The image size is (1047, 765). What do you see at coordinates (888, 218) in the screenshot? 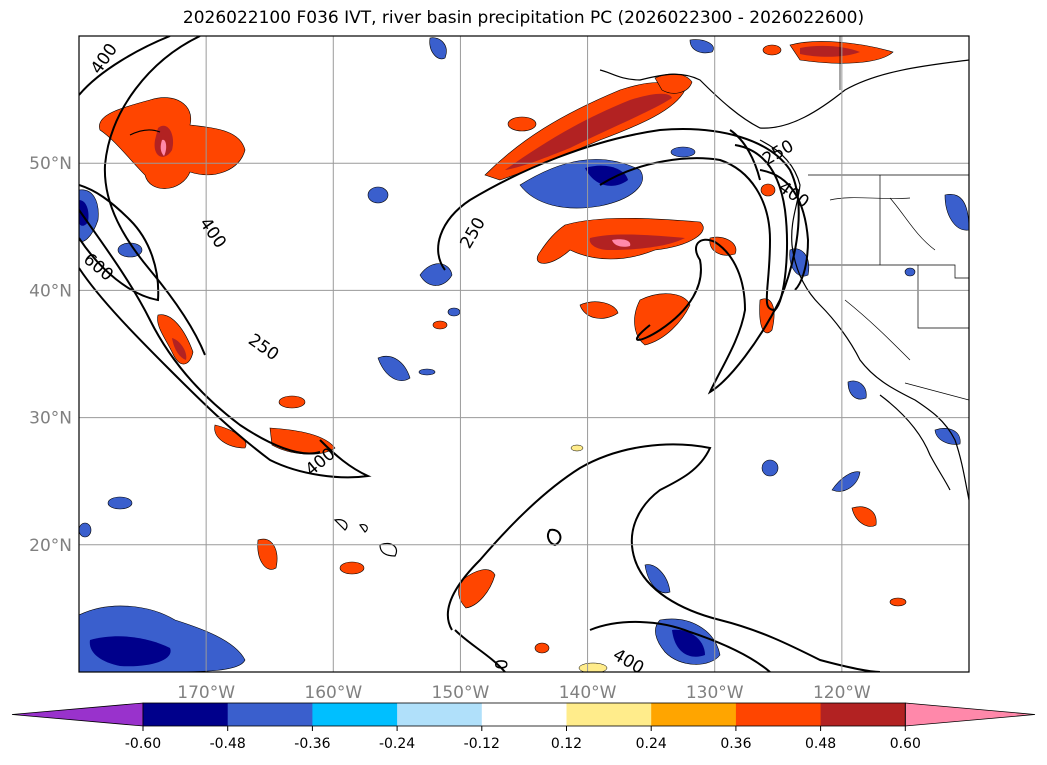
I see `political-borders` at bounding box center [888, 218].